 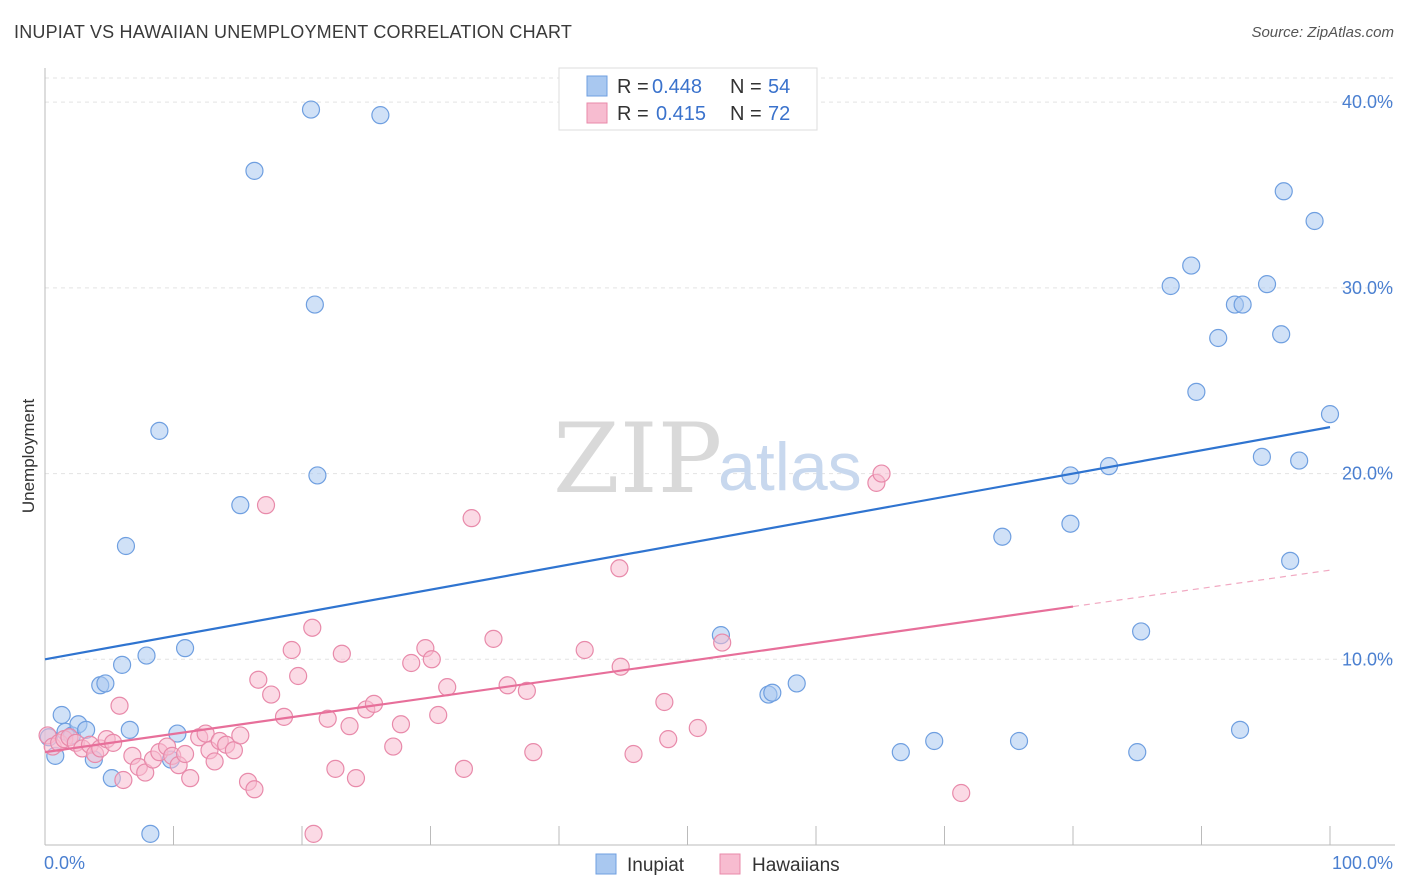 What do you see at coordinates (790, 467) in the screenshot?
I see `watermark-atlas: atlas` at bounding box center [790, 467].